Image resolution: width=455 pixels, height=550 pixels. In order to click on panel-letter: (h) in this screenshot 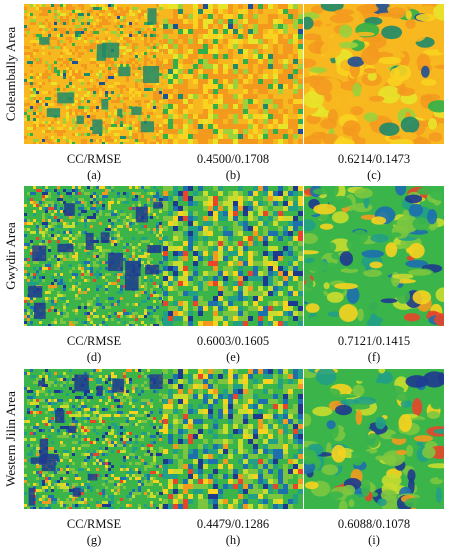, I will do `click(233, 540)`.